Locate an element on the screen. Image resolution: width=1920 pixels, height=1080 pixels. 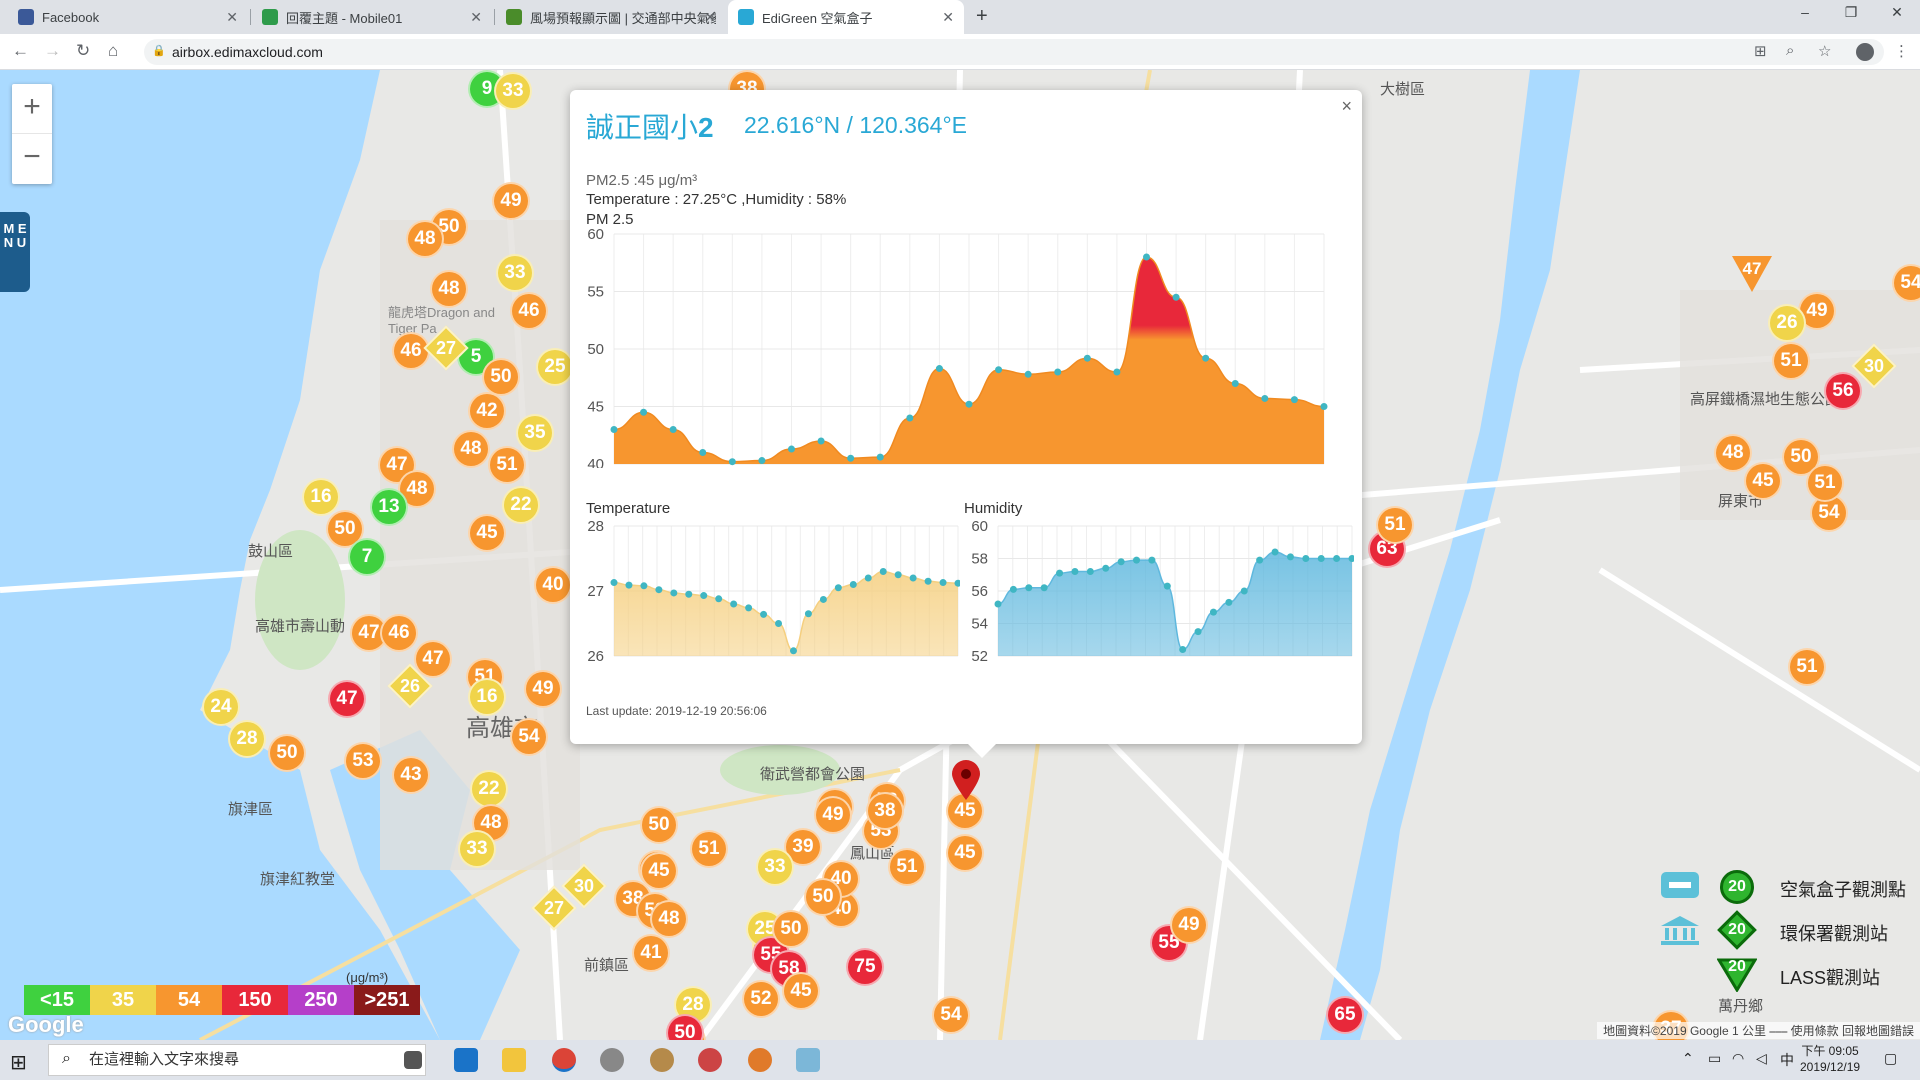
bookmark-star-icon: ☆ is located at coordinates (1825, 51).